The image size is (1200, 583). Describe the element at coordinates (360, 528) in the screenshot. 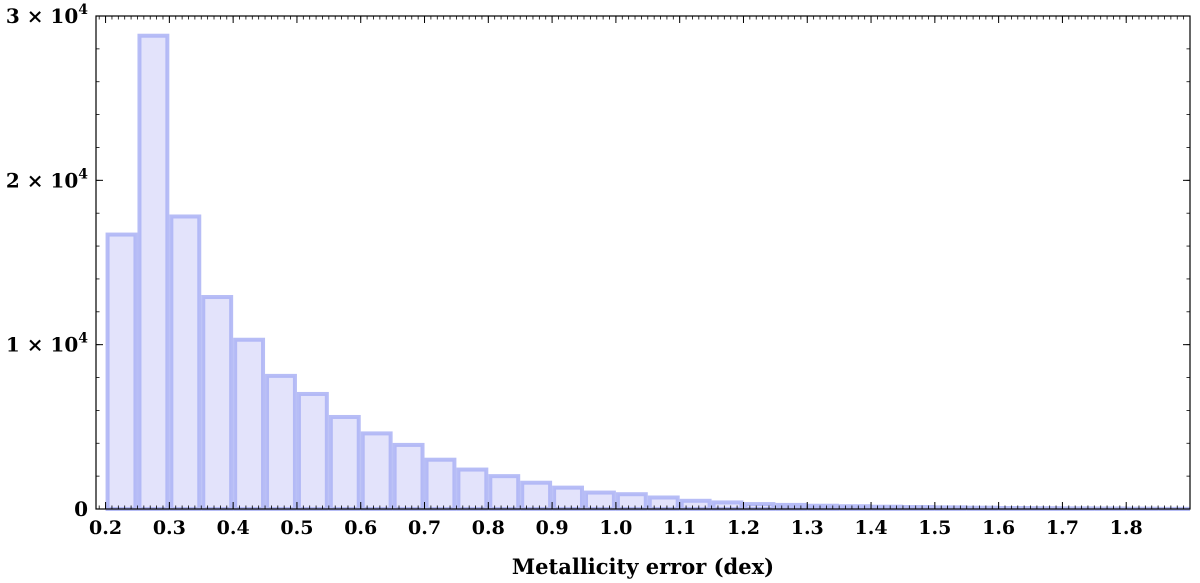

I see `x-tick-label: 0.6` at that location.